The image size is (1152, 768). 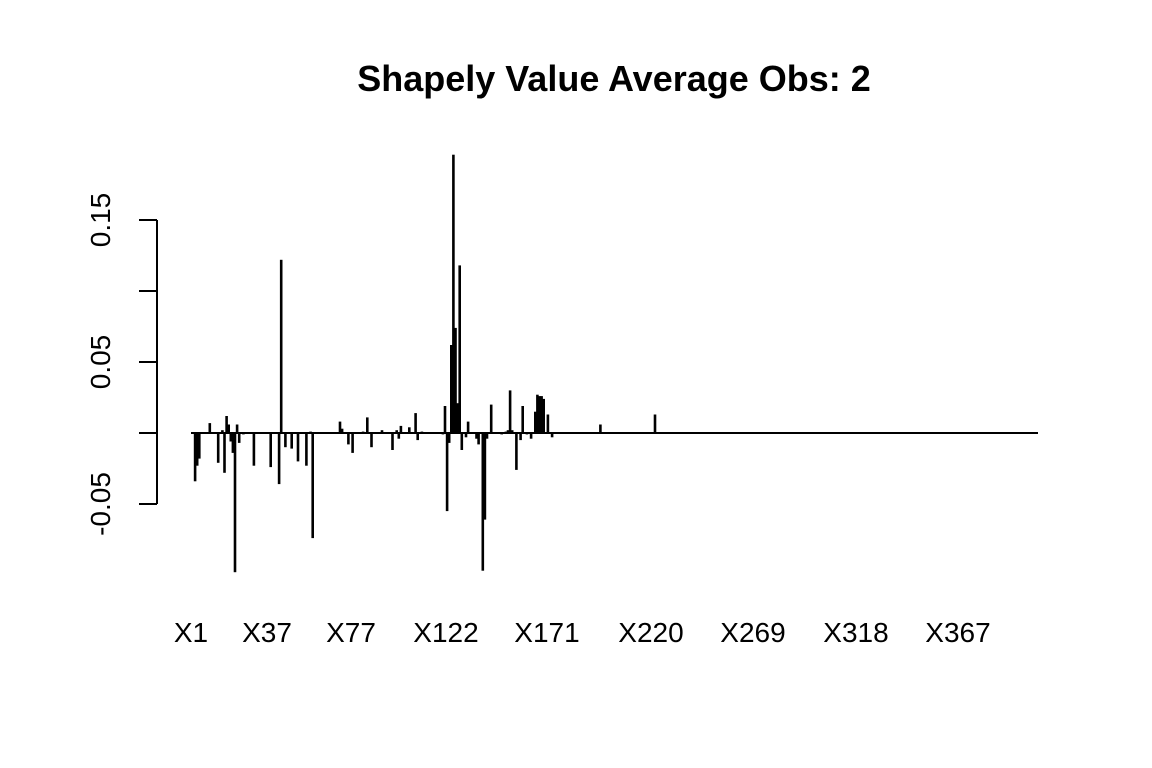 What do you see at coordinates (267, 632) in the screenshot?
I see `x-tick-label: X37` at bounding box center [267, 632].